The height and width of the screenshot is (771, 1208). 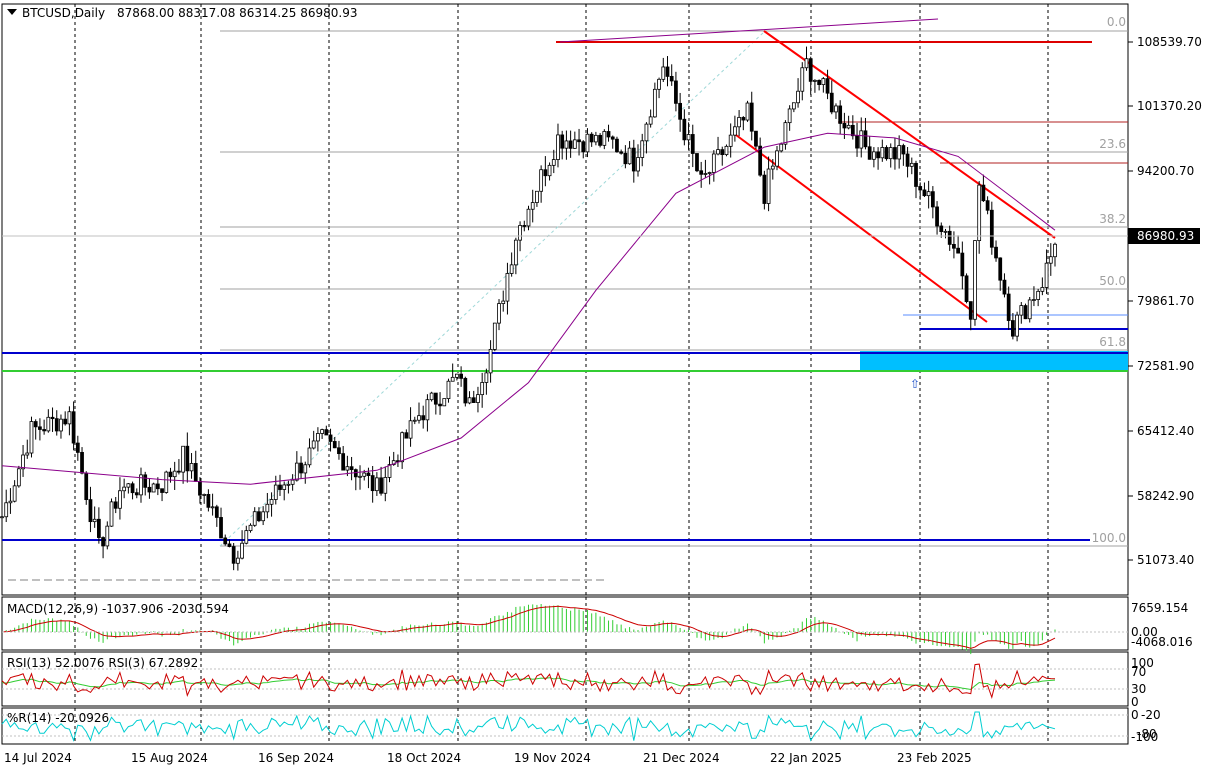 I want to click on ohlc-values: 87868.00 88317.08 86314.25 86980.93, so click(x=237, y=13).